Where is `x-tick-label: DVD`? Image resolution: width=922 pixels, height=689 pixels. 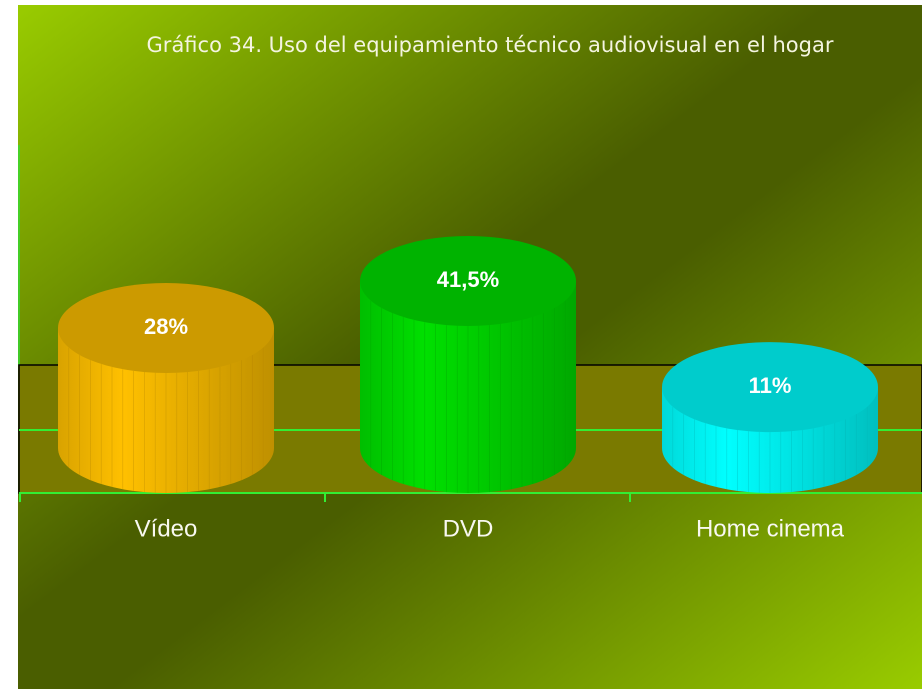
x-tick-label: DVD is located at coordinates (468, 528).